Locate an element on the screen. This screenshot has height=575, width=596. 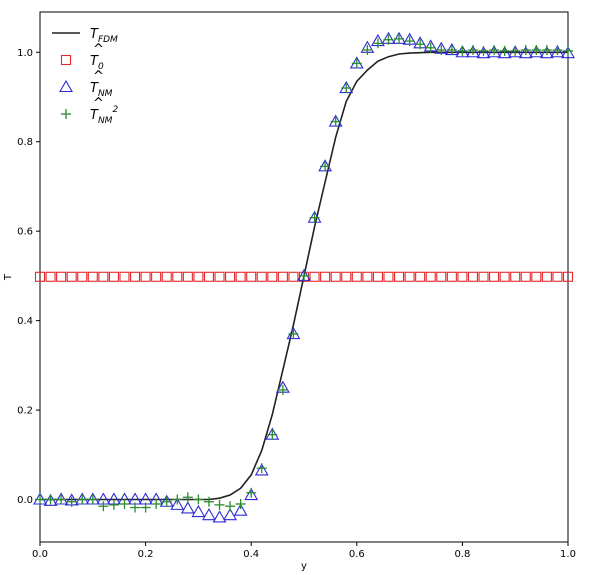
legend-label: TFDM is located at coordinates (104, 36).